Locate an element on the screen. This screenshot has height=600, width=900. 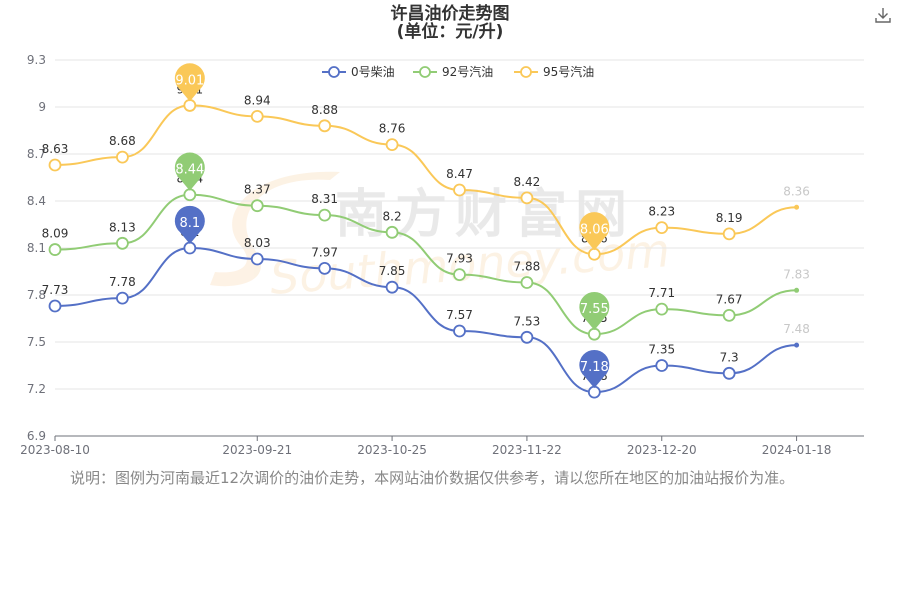
max-pin: 9.01 is located at coordinates (189, 82).